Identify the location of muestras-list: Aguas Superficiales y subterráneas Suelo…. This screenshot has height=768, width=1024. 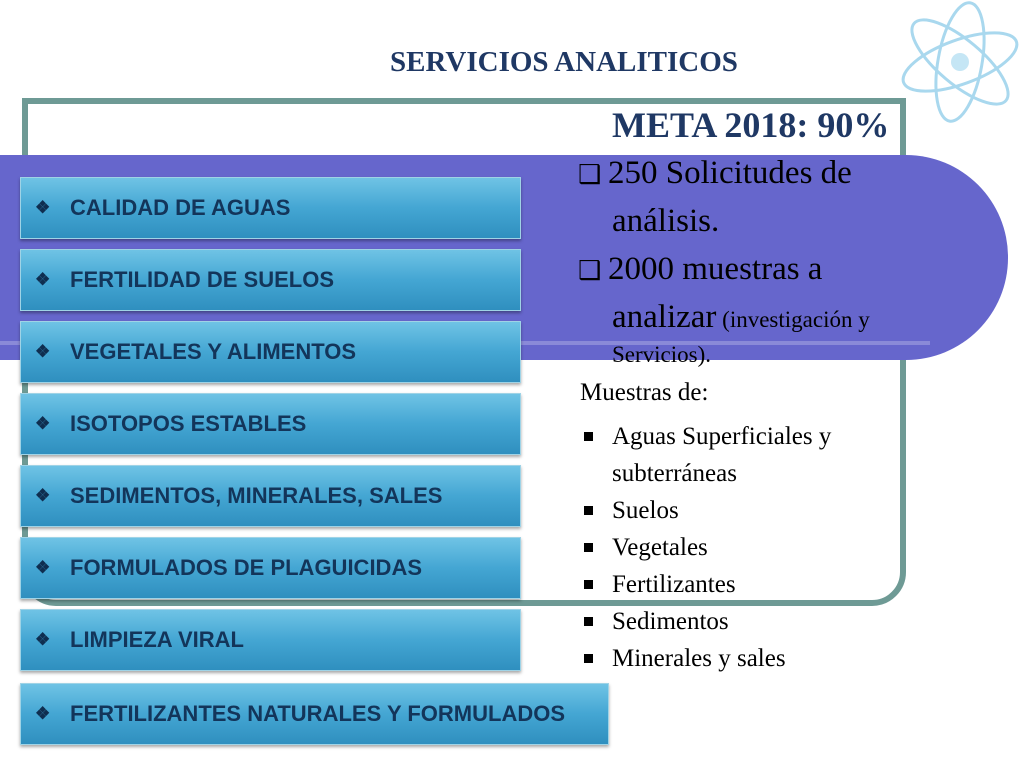
(705, 547).